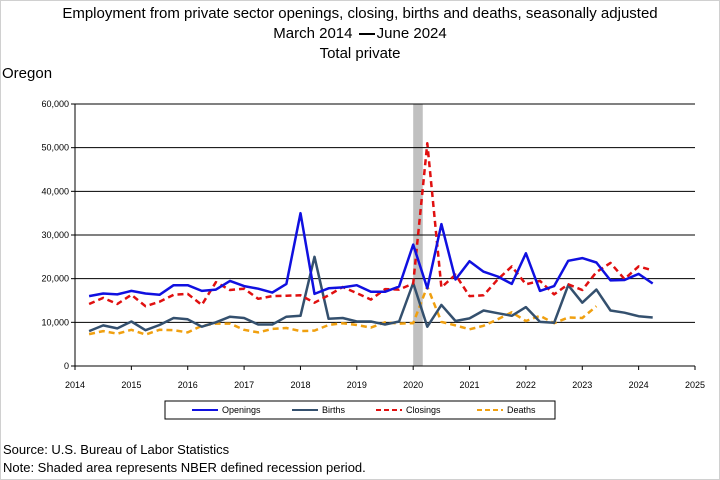 This screenshot has width=720, height=480. Describe the element at coordinates (66, 366) in the screenshot. I see `y-tick-label: 0` at that location.